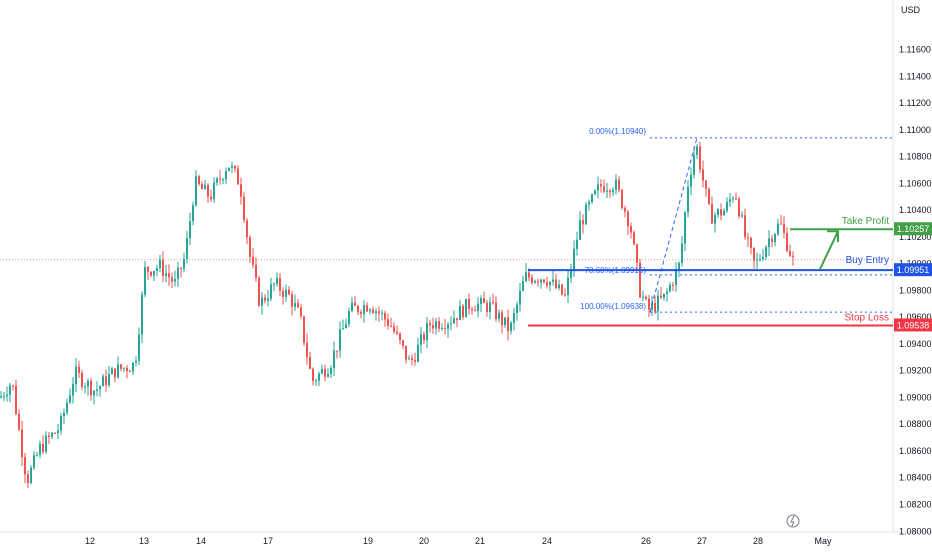  Describe the element at coordinates (829, 250) in the screenshot. I see `target-arrow-line` at that location.